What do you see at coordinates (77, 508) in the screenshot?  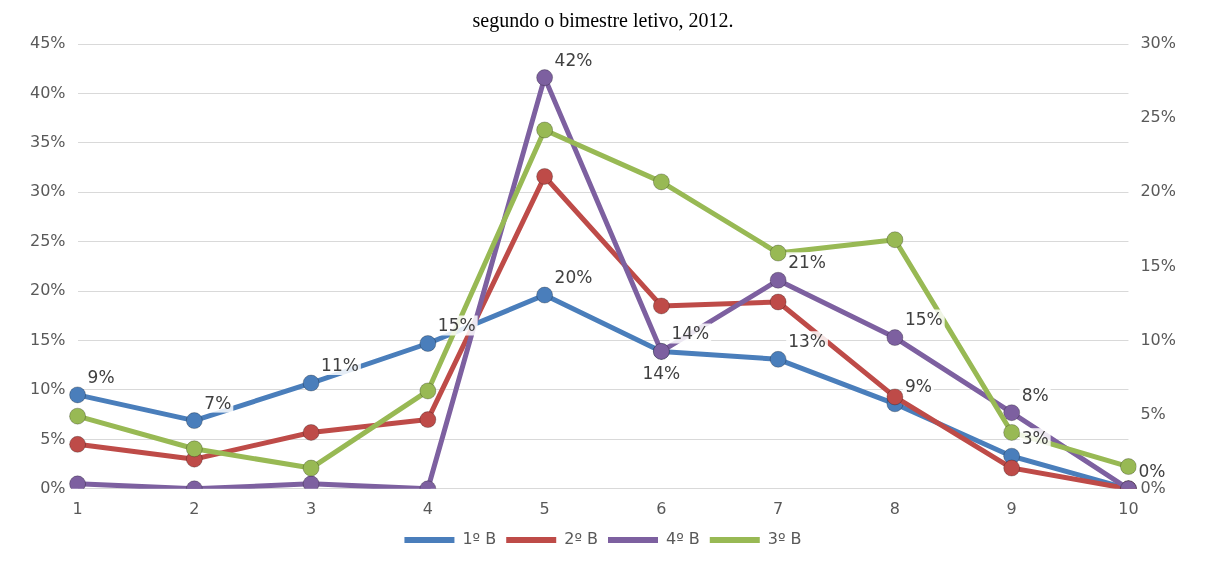 I see `x-tick-label: 1` at bounding box center [77, 508].